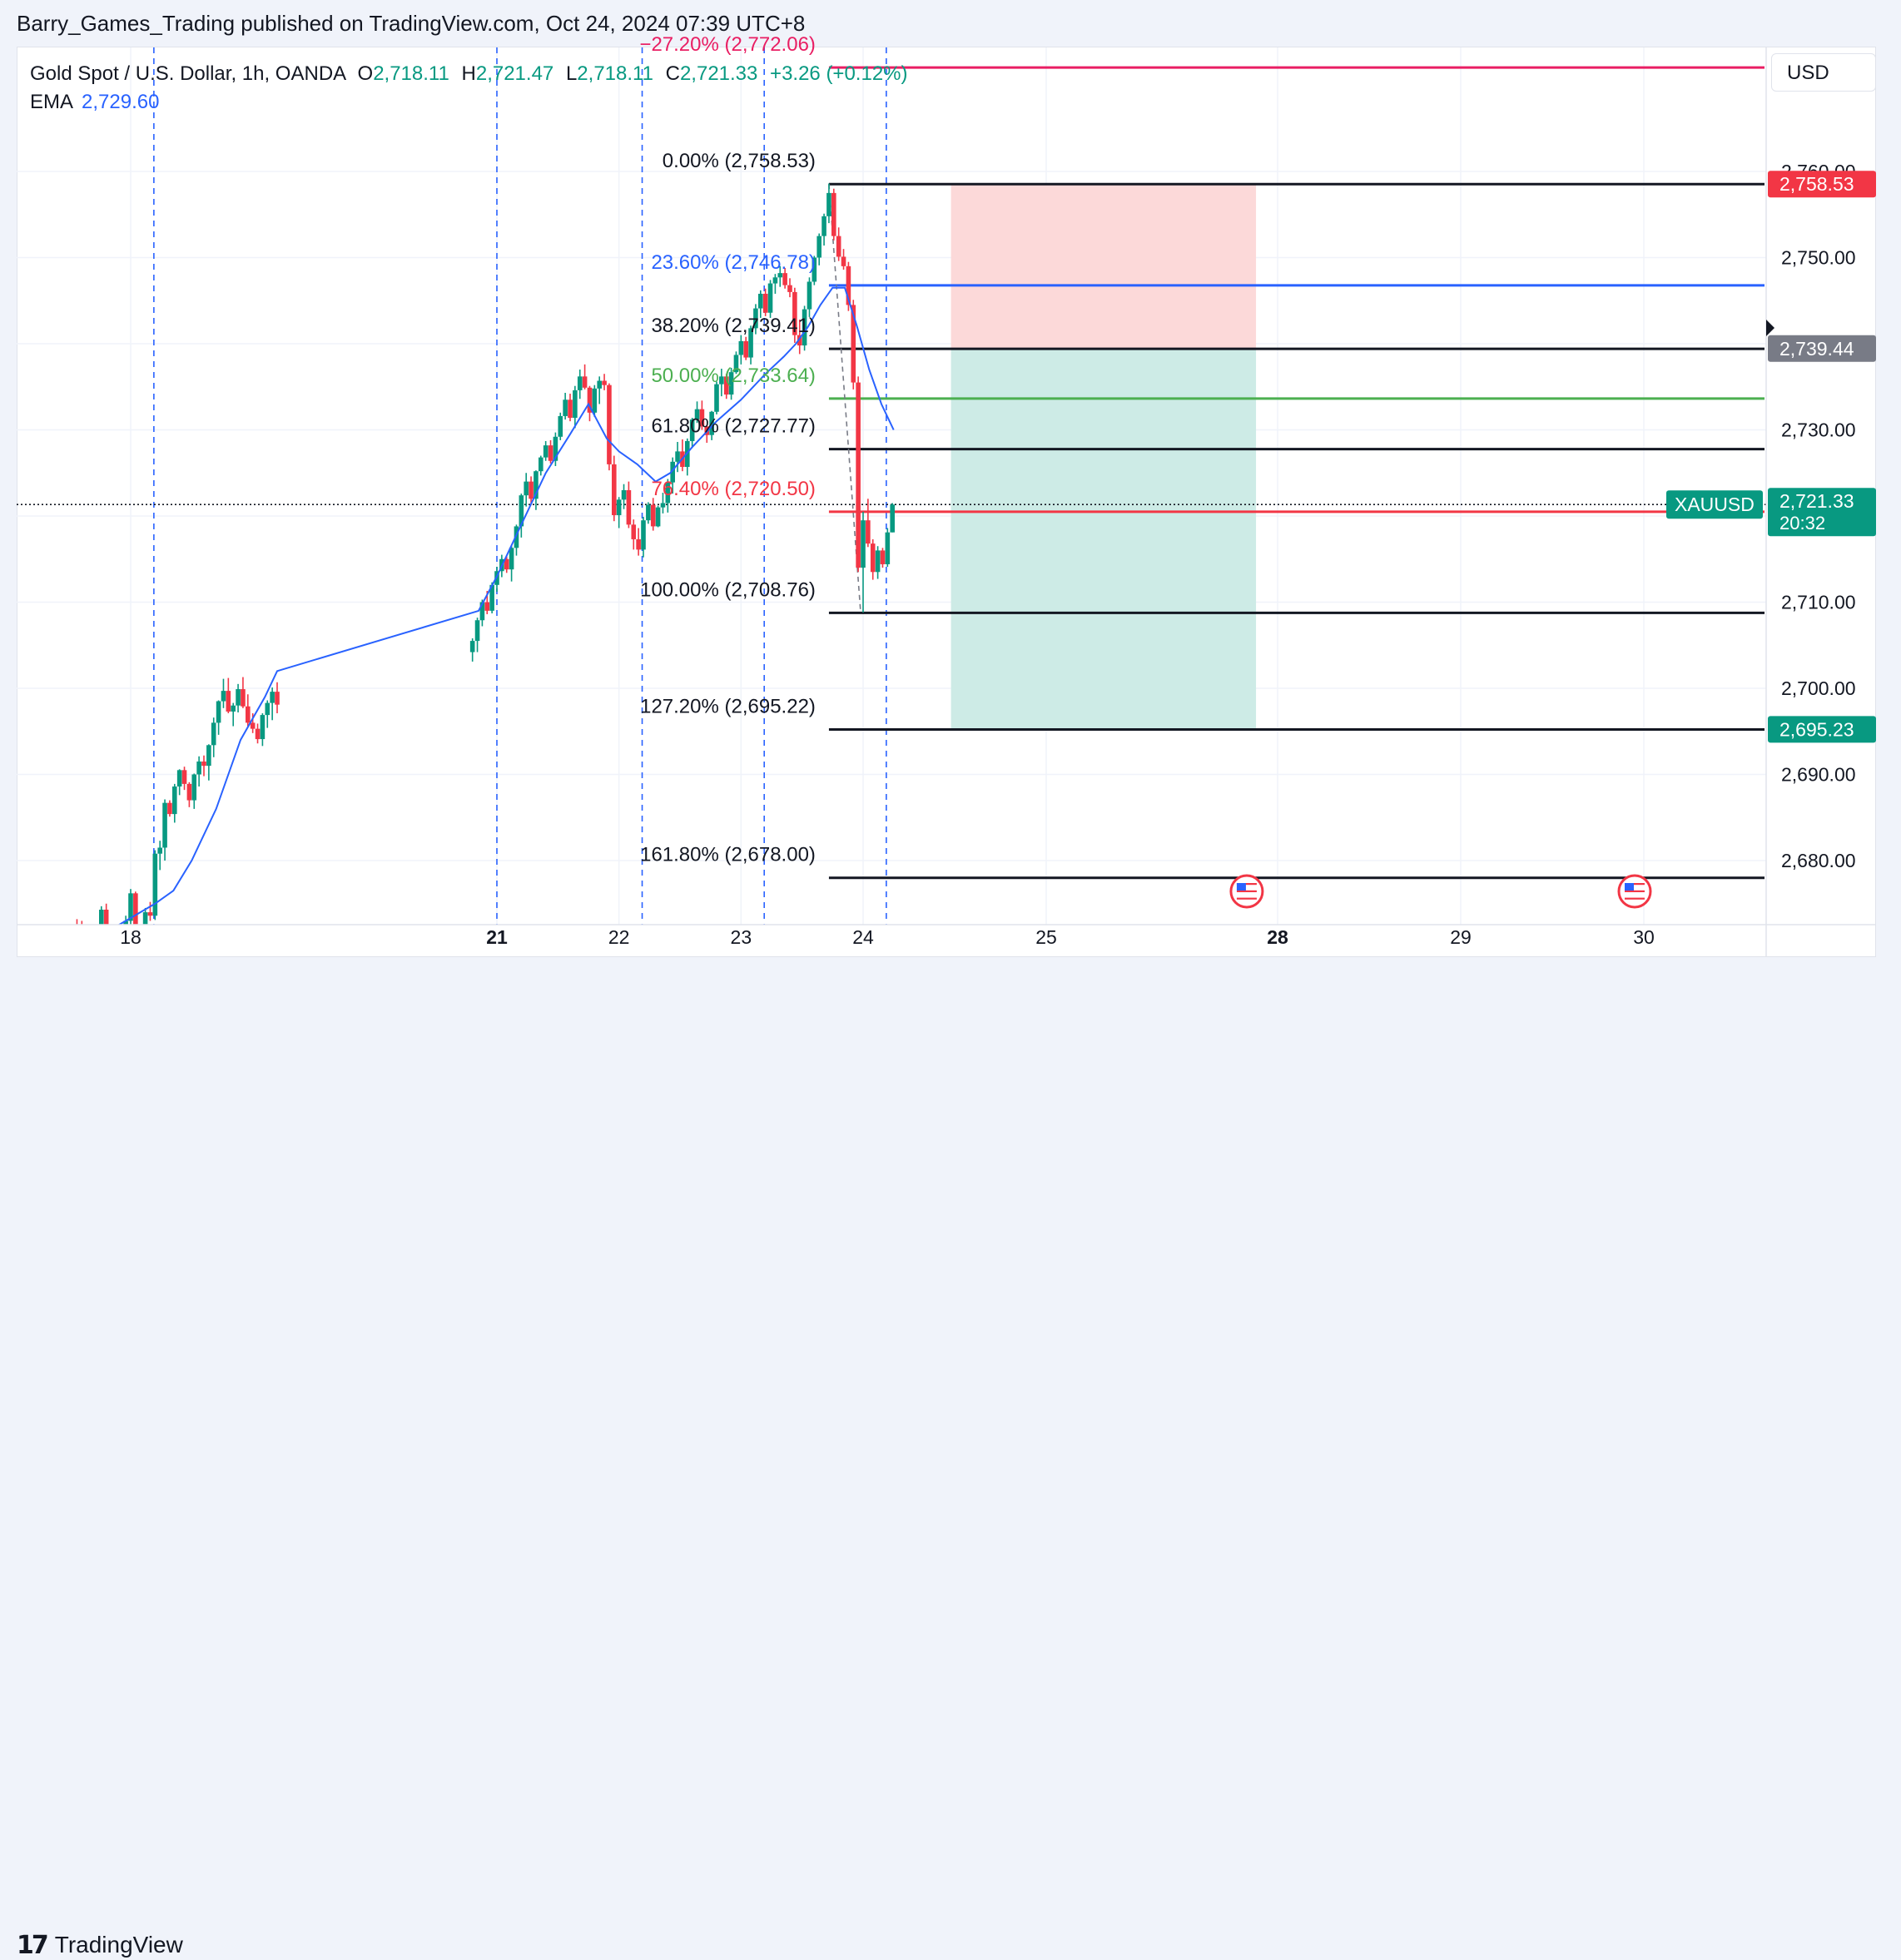  Describe the element at coordinates (100, 1945) in the screenshot. I see `tradingview-logo: 17 TradingView` at that location.